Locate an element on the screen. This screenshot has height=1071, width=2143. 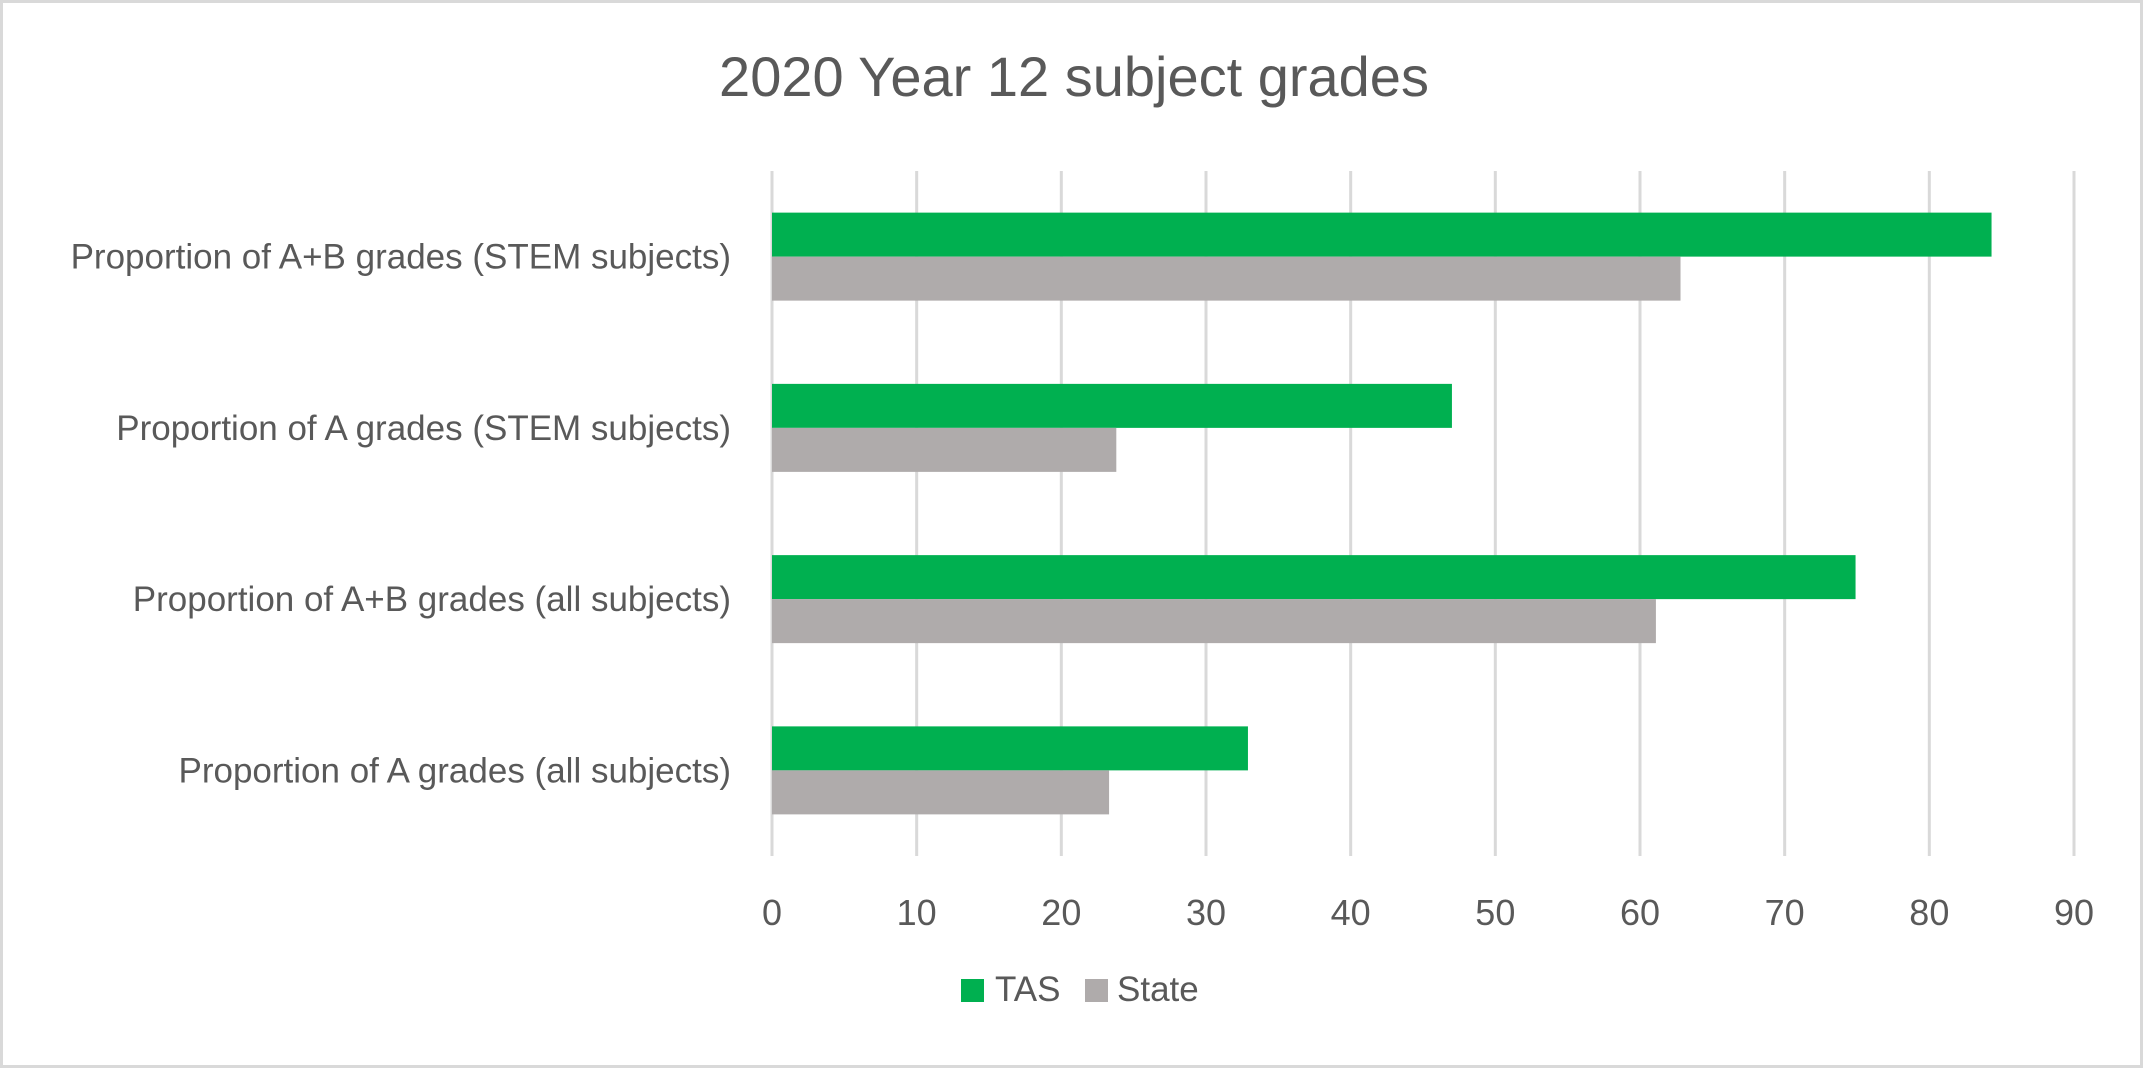
legend-swatch-state is located at coordinates (1096, 990).